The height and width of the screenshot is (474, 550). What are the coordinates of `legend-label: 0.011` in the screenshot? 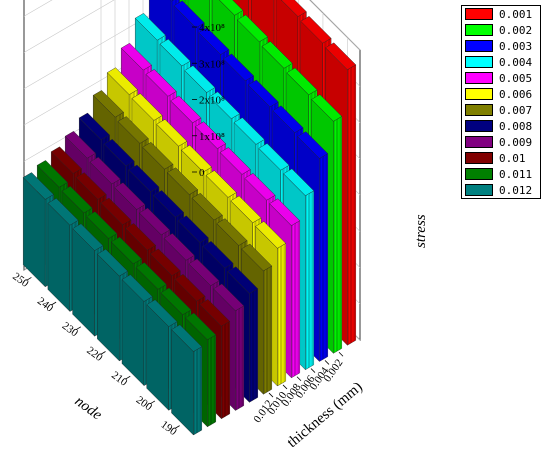 It's located at (516, 174).